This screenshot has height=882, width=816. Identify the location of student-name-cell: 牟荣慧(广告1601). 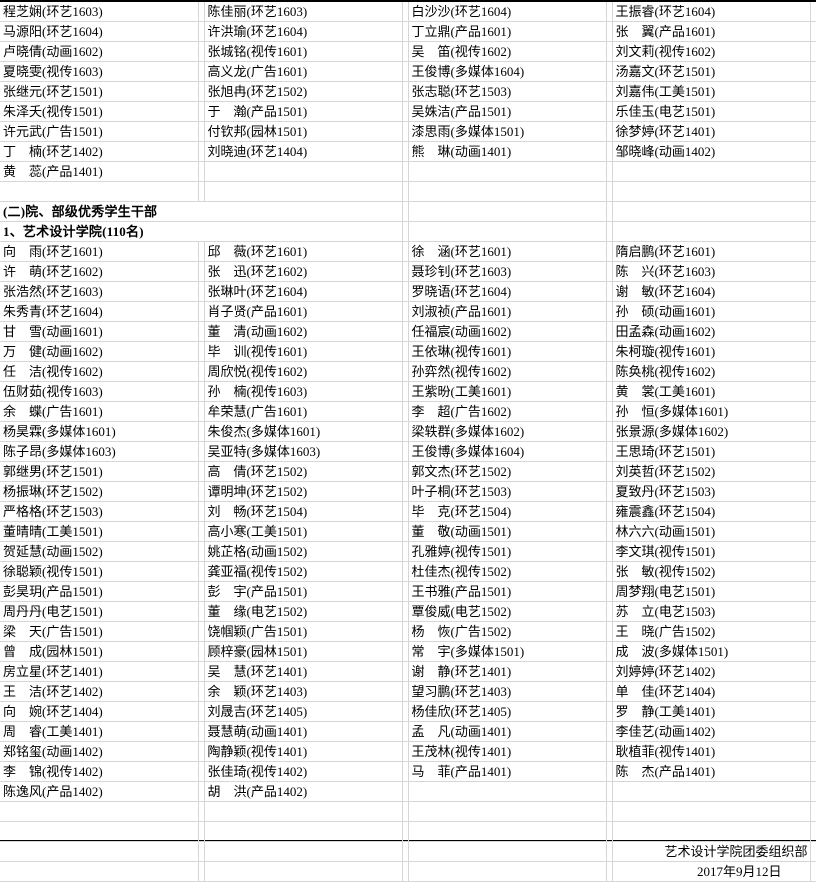
(303, 411).